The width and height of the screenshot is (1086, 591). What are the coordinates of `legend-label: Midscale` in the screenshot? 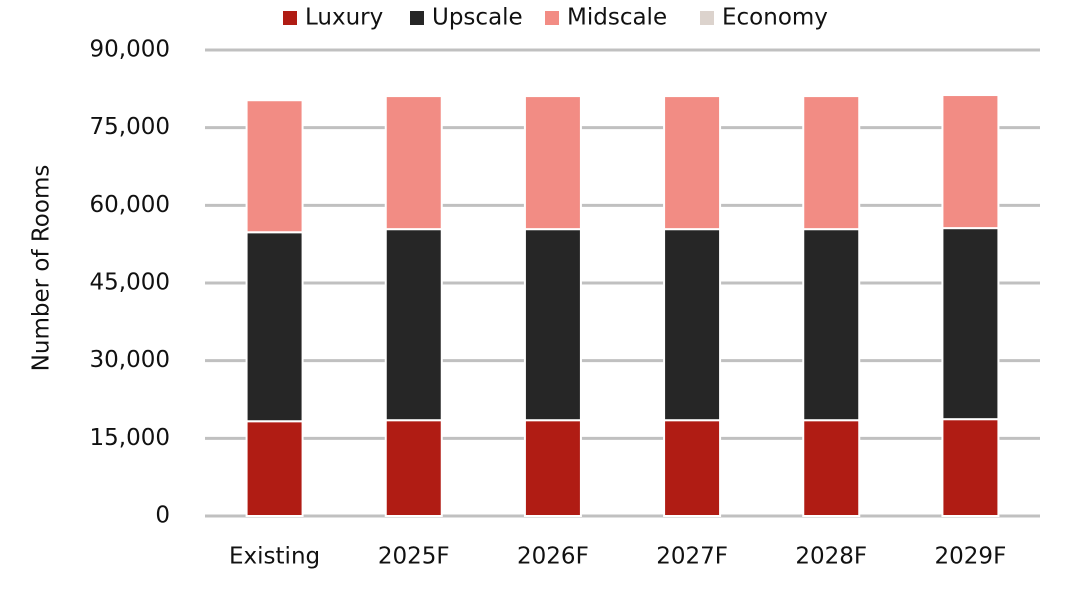 It's located at (617, 18).